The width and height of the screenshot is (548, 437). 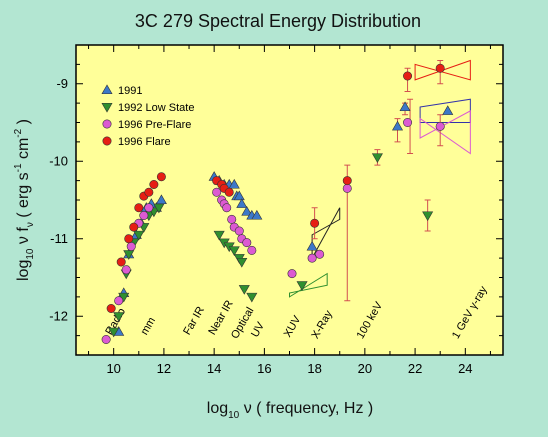 I want to click on y-label-log: log, so click(x=23, y=270).